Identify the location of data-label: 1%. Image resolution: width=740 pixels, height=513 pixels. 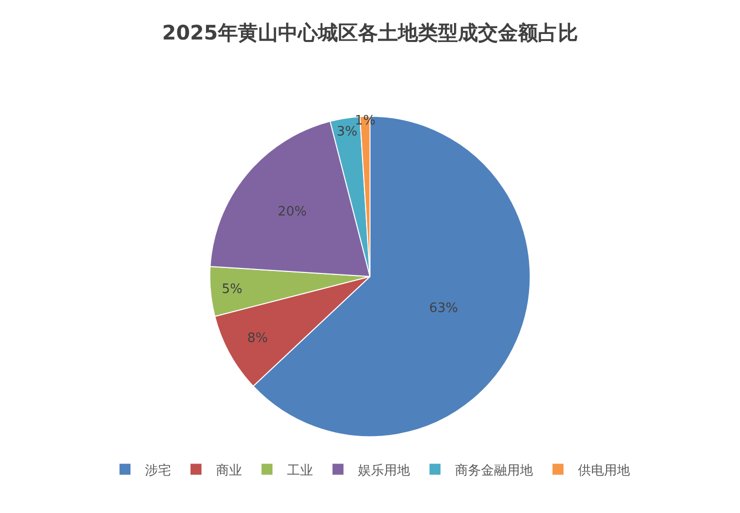
(365, 121).